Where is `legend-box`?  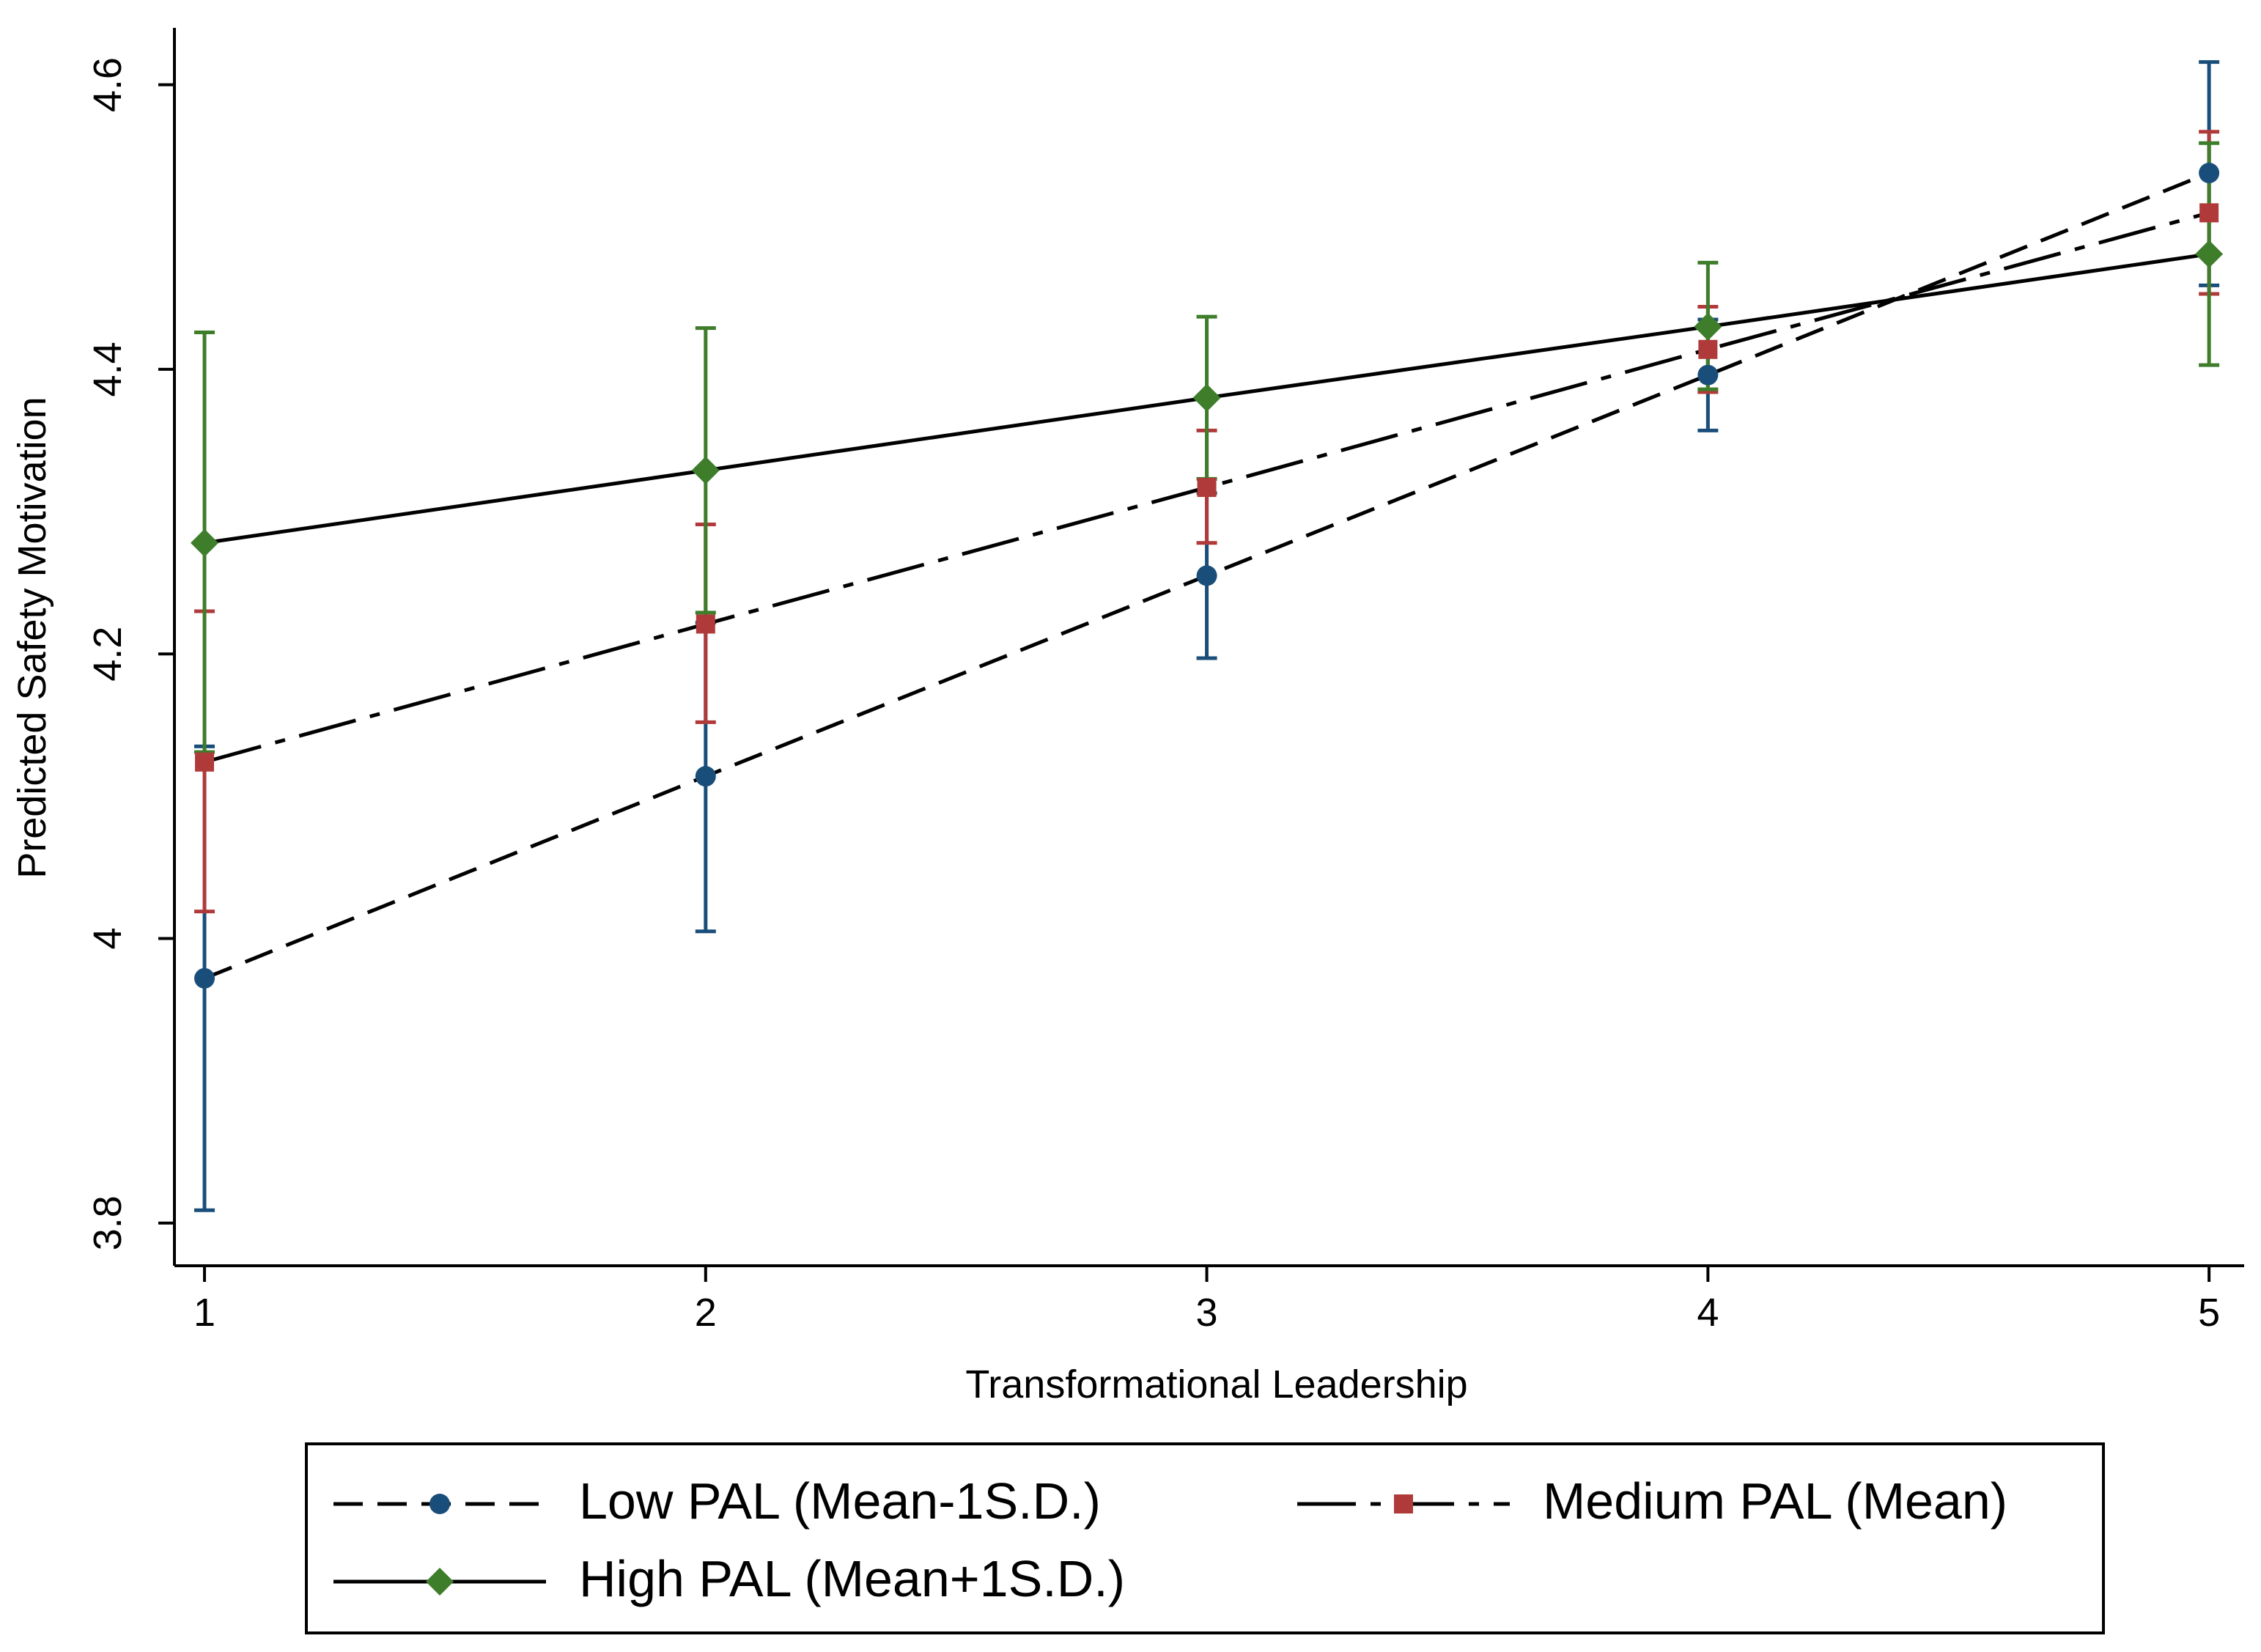 legend-box is located at coordinates (1205, 1538).